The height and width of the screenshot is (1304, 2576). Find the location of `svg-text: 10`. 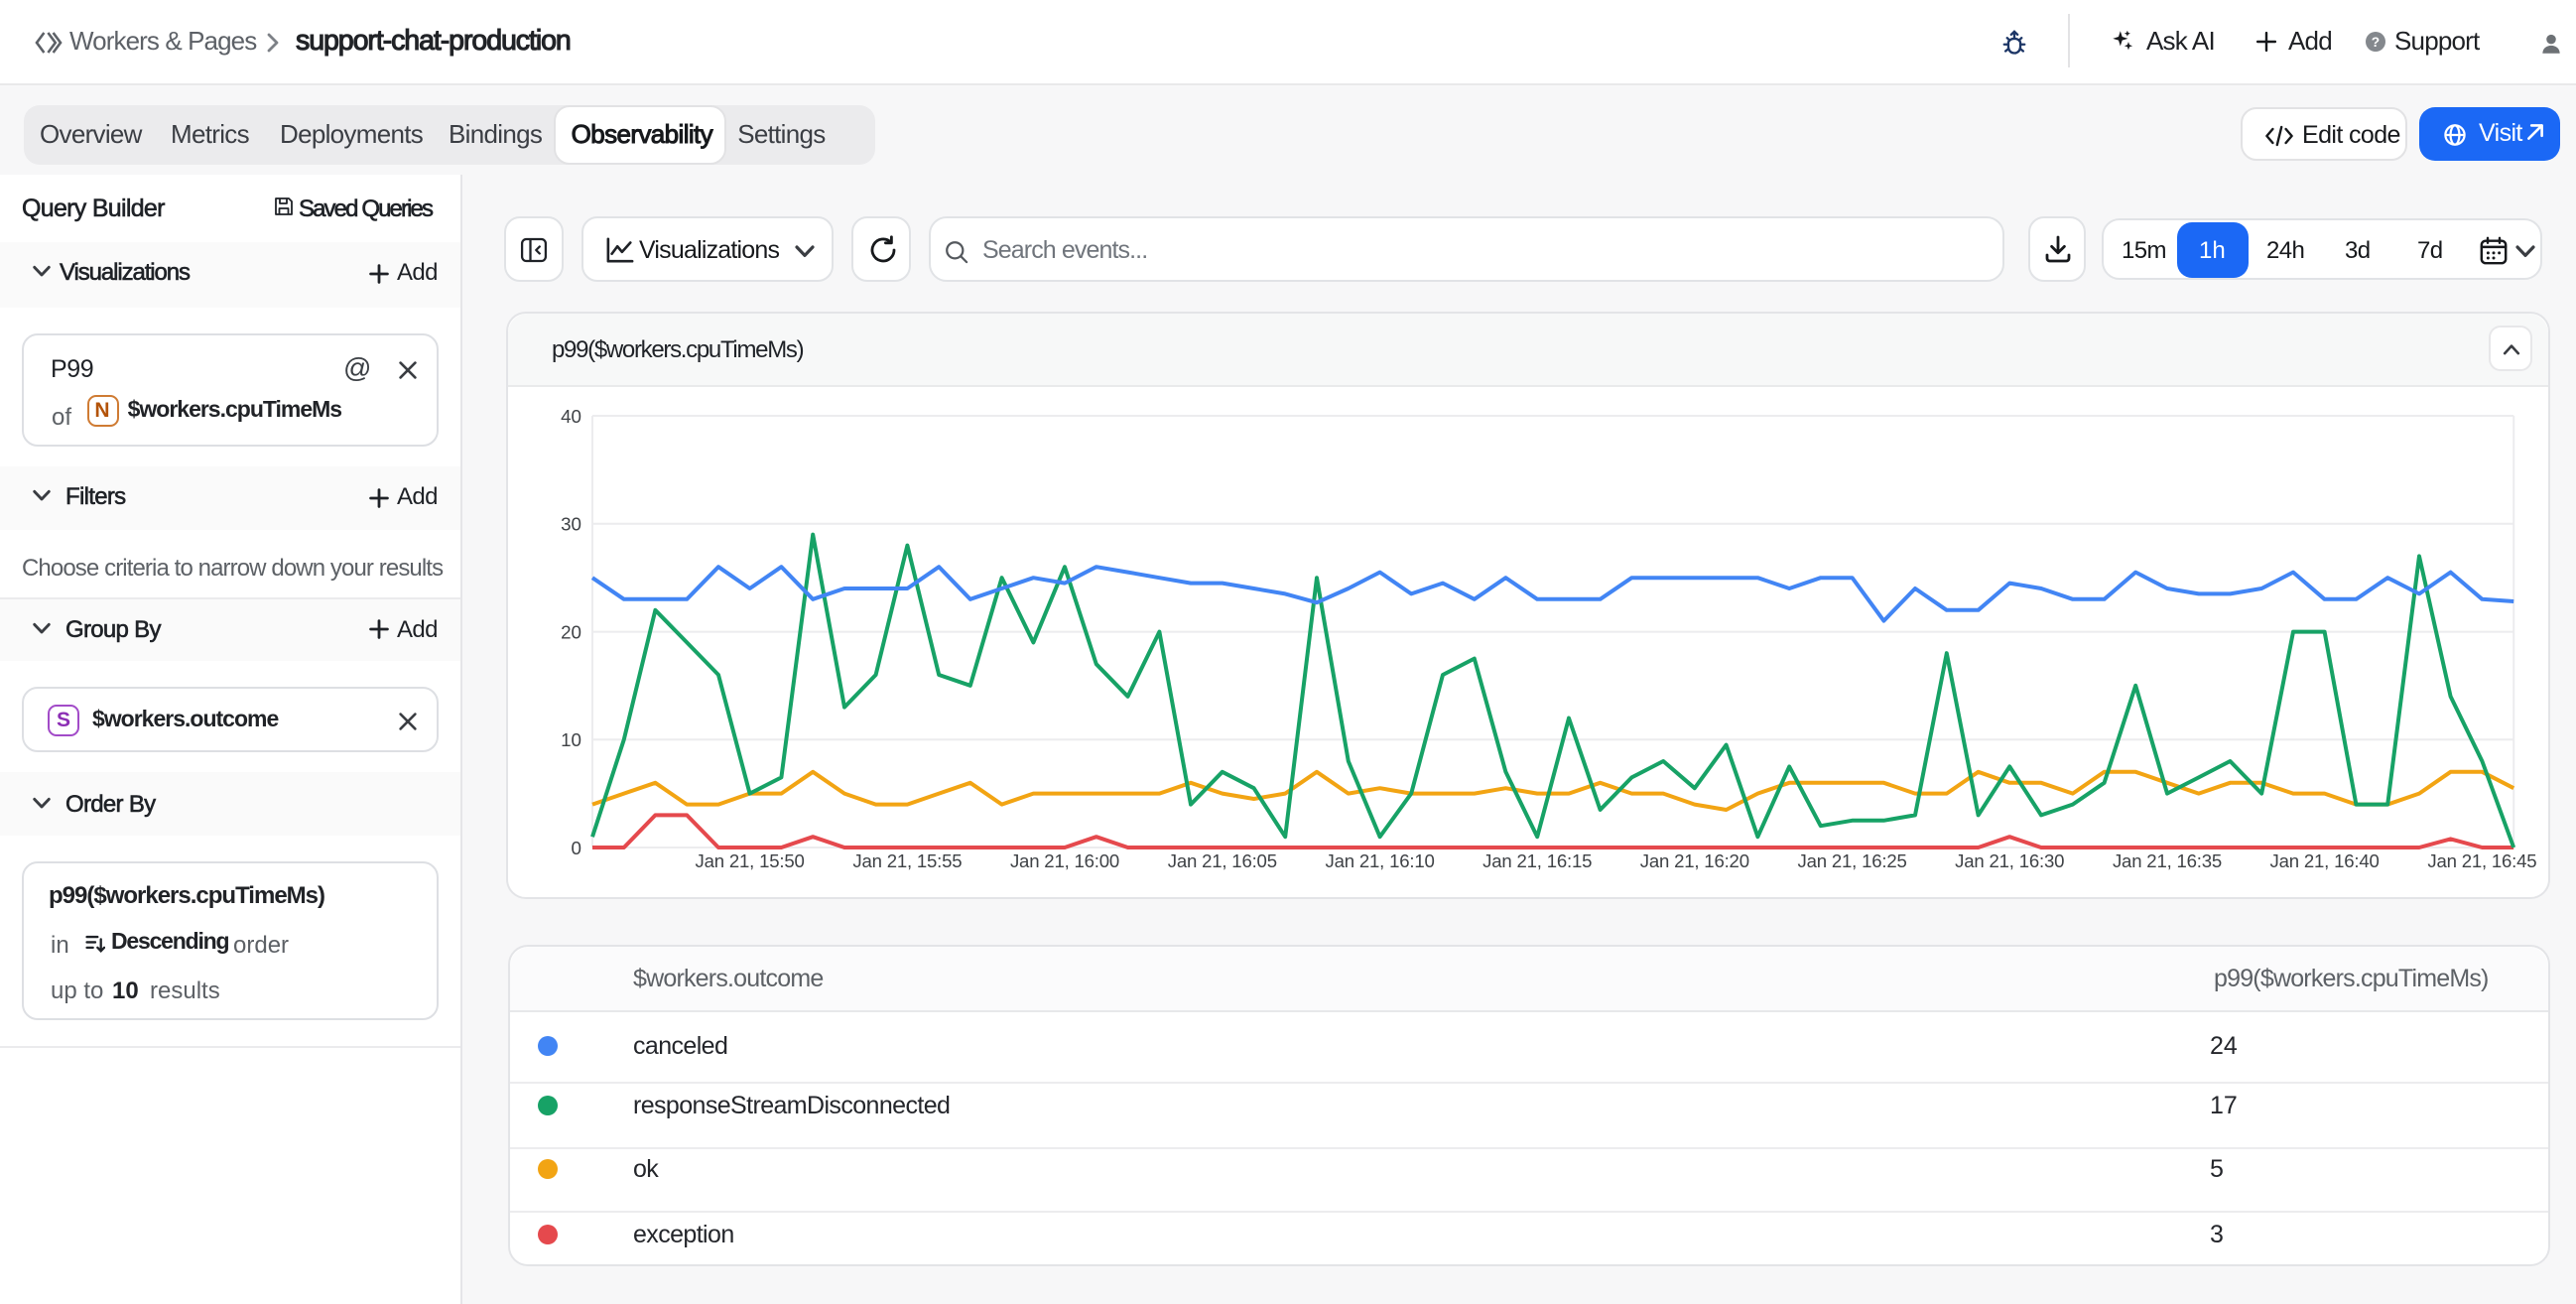

svg-text: 10 is located at coordinates (570, 739).